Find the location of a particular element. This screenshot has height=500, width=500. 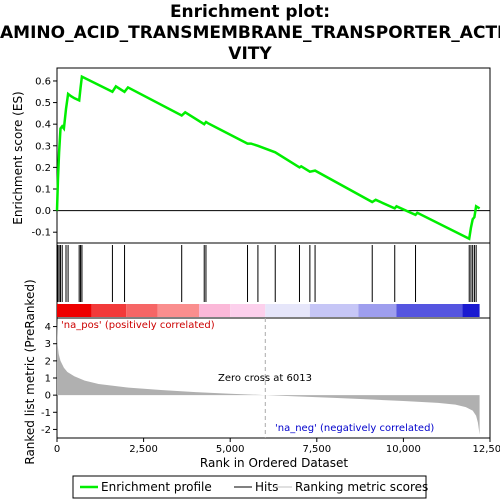

x-tick-label: 0 is located at coordinates (57, 449).